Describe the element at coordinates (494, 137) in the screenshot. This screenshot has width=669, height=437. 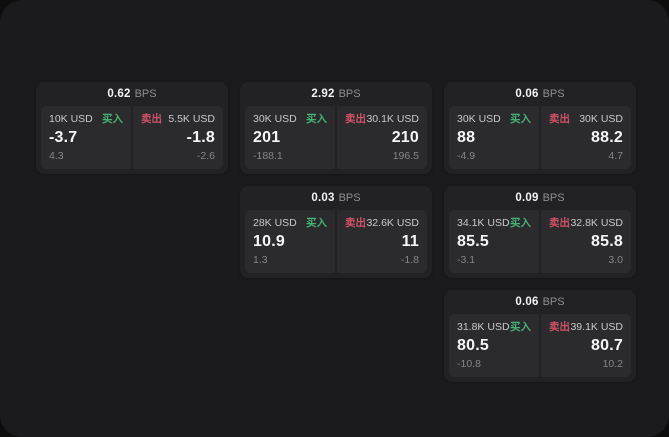
I see `buy-quote-tile: 30K USD 买入 88 -4.9` at that location.